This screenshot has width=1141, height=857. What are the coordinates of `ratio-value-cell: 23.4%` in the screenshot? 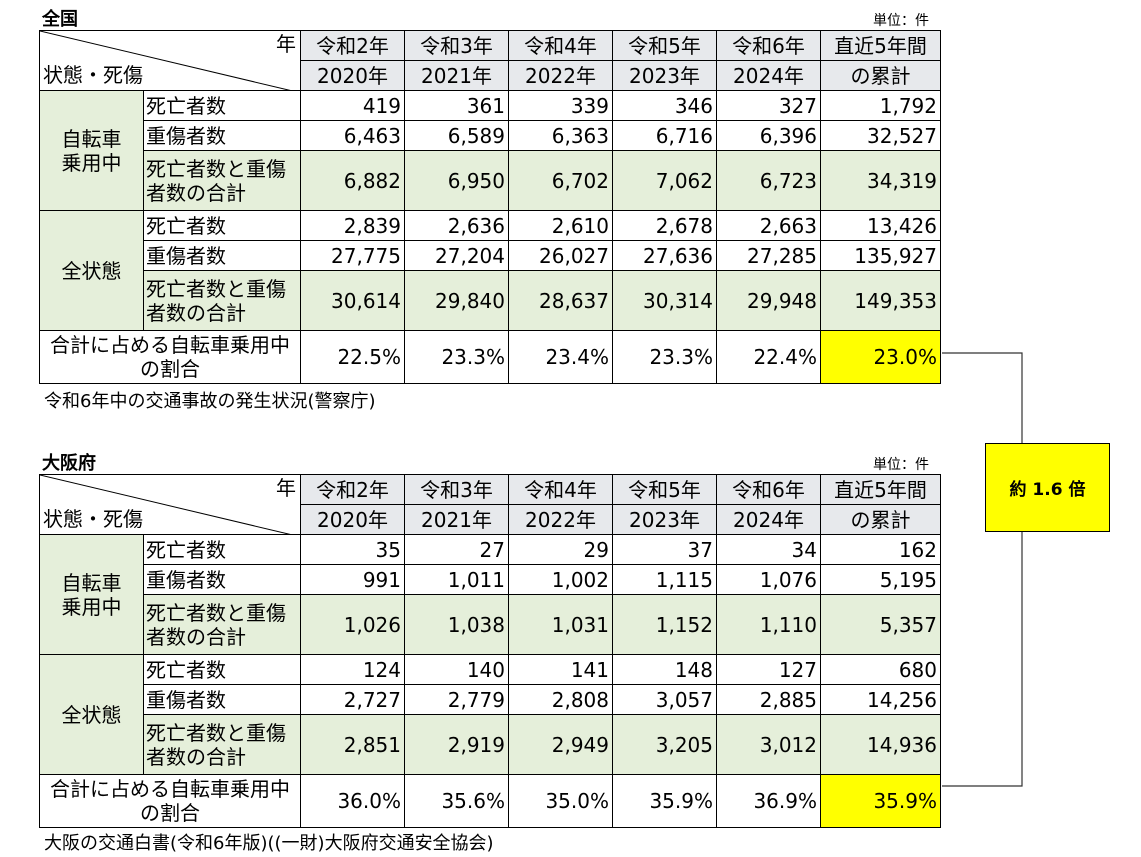 It's located at (560, 357).